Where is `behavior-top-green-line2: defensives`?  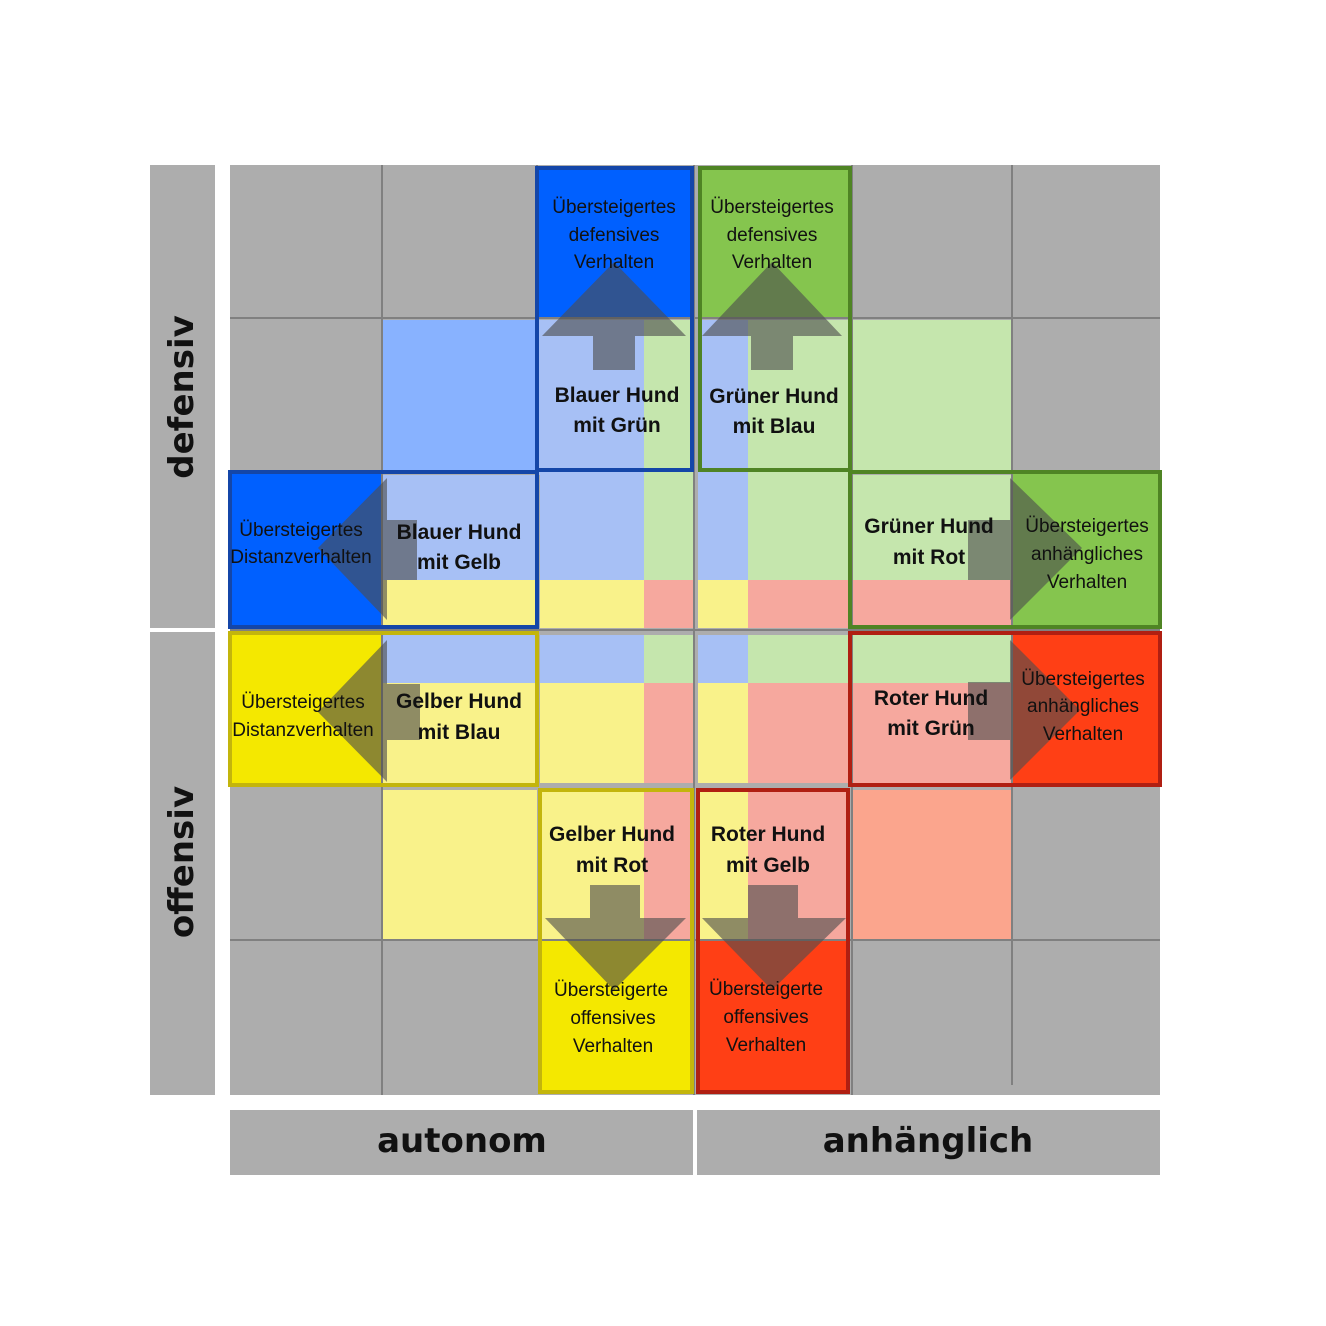
behavior-top-green-line2: defensives is located at coordinates (772, 235).